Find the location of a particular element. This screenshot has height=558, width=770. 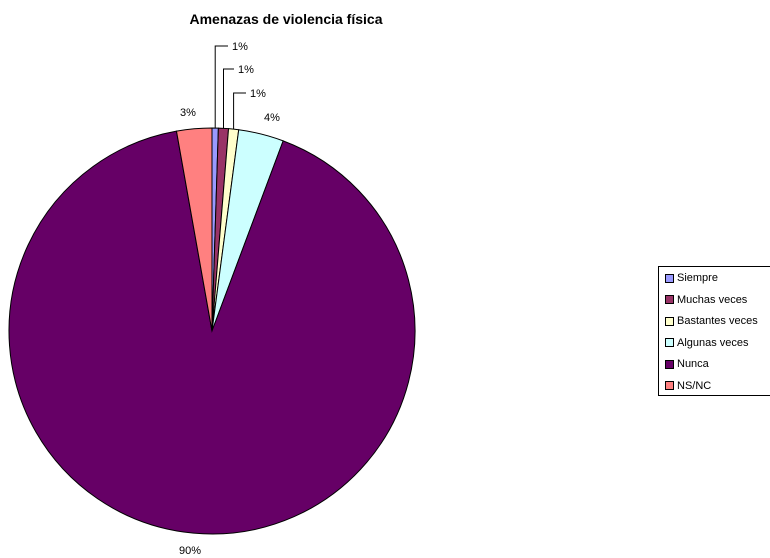

leader-line-bastantes-veces is located at coordinates (239, 111).